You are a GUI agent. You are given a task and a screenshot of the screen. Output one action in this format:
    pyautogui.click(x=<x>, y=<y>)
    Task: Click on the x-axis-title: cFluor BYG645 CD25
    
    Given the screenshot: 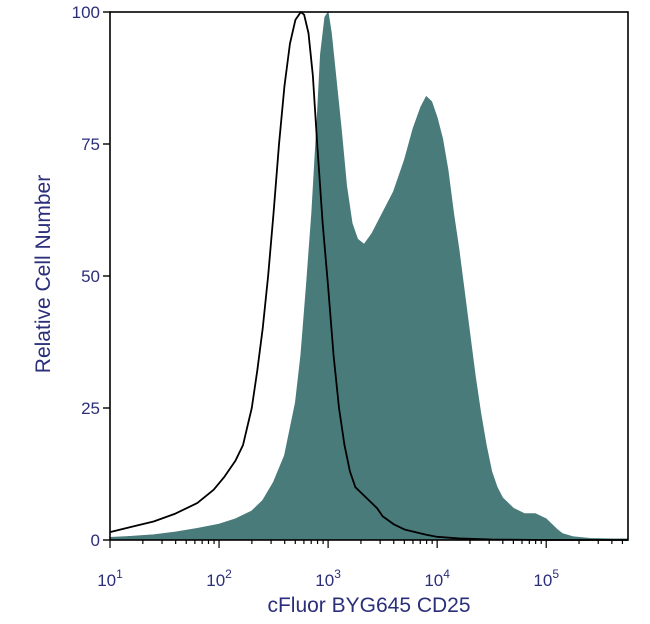 What is the action you would take?
    pyautogui.click(x=368, y=605)
    